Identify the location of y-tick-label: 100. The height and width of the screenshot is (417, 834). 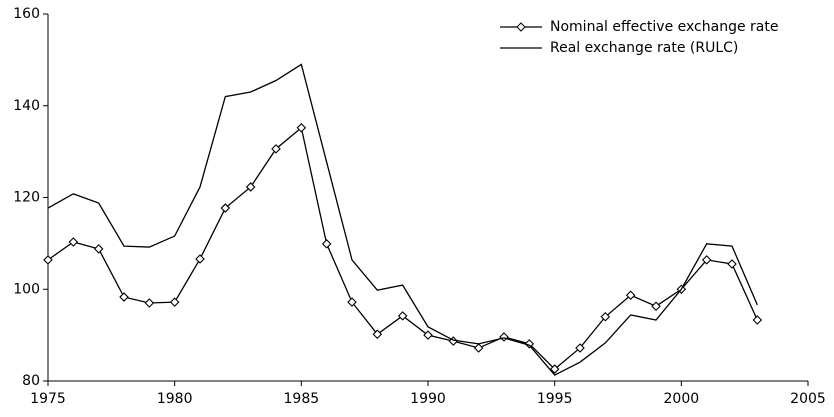
(26, 289).